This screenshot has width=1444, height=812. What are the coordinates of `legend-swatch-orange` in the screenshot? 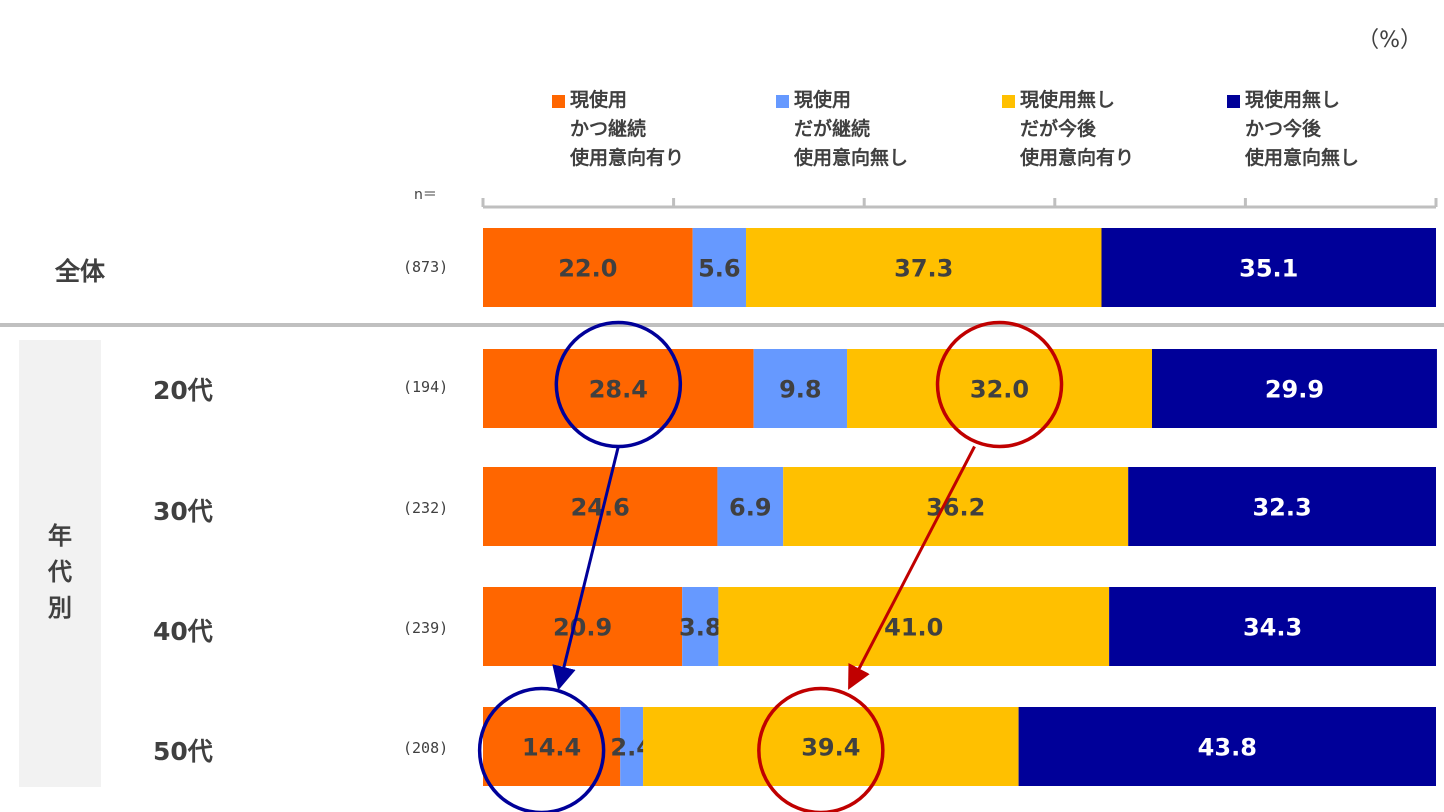 It's located at (558, 101).